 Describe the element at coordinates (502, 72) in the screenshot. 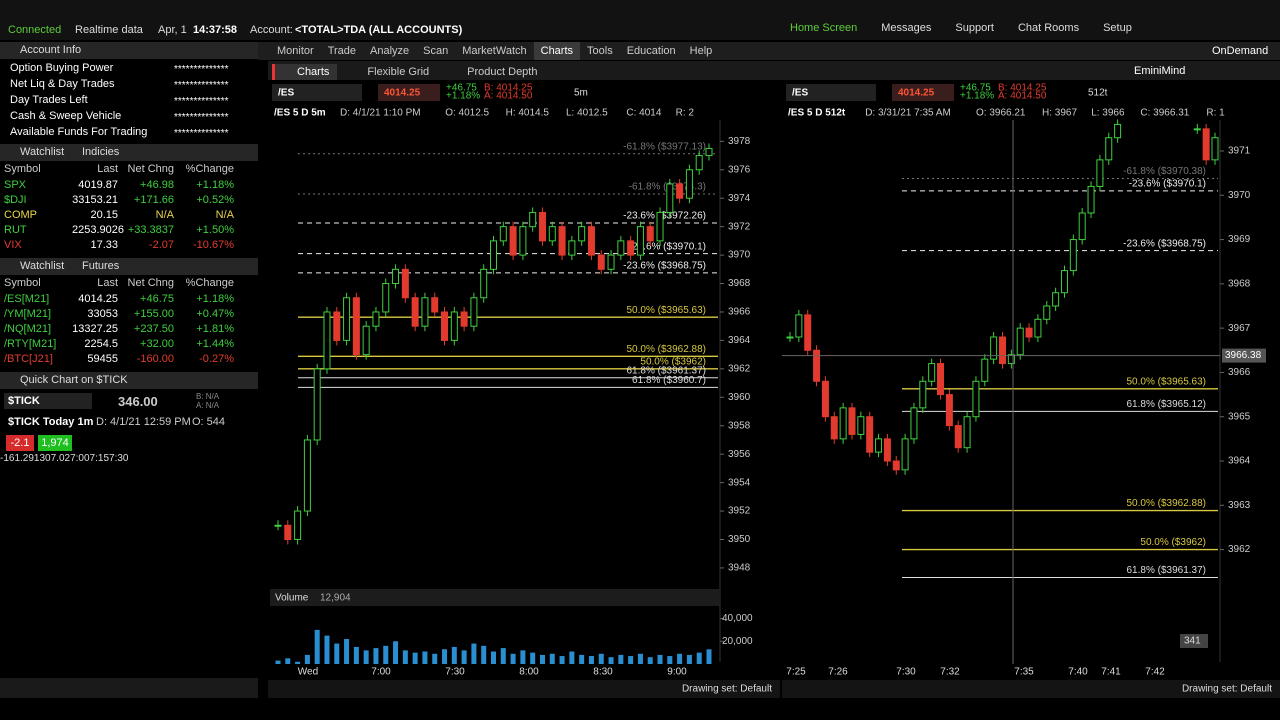

I see `chart-tab: Product Depth` at that location.